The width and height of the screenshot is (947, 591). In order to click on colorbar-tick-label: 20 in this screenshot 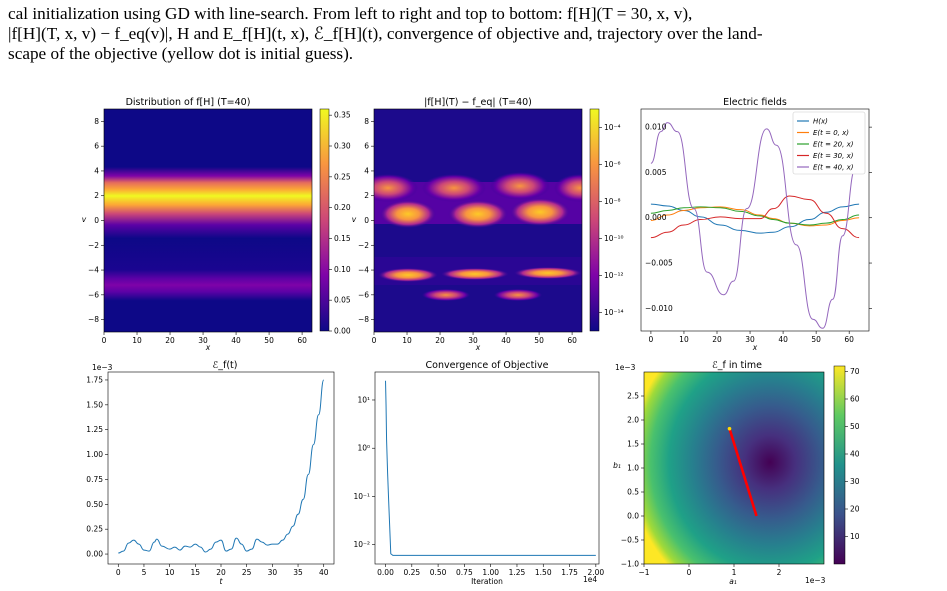, I will do `click(855, 509)`.